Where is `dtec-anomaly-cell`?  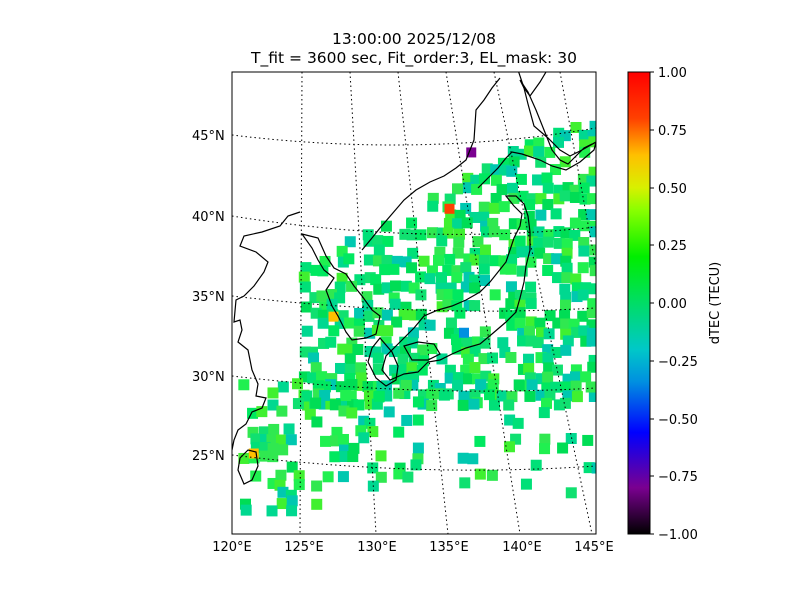
dtec-anomaly-cell is located at coordinates (449, 208).